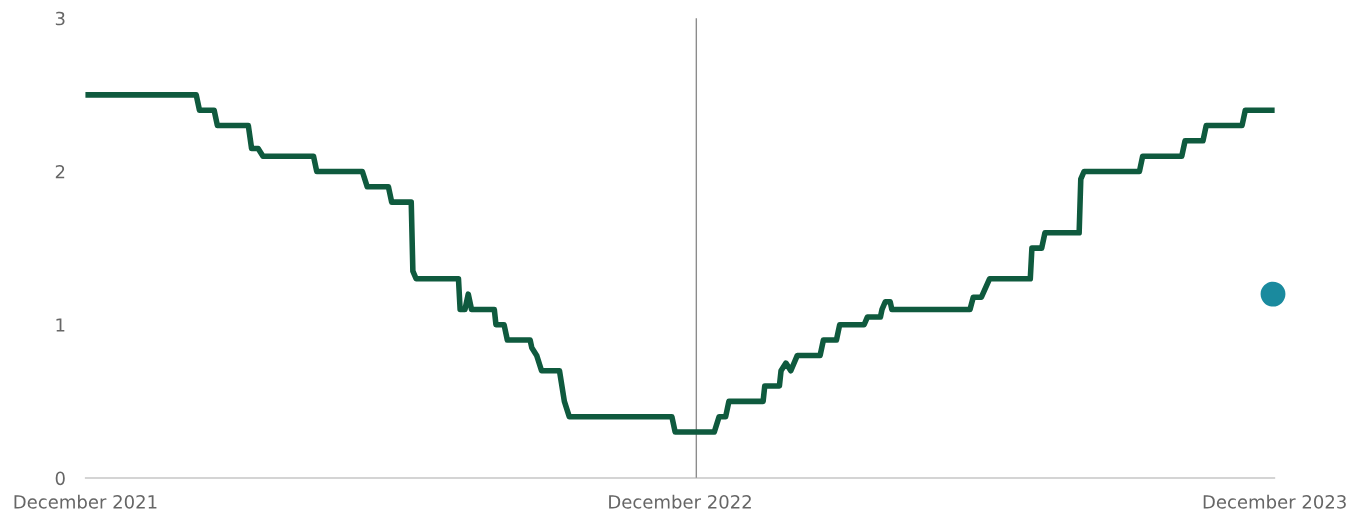  I want to click on y-tick-label: 1, so click(60, 325).